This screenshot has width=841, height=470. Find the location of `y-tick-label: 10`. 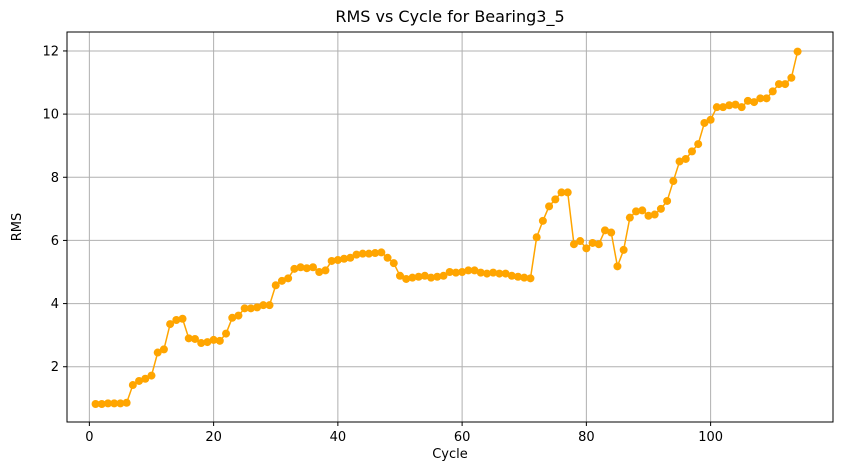

y-tick-label: 10 is located at coordinates (50, 115).